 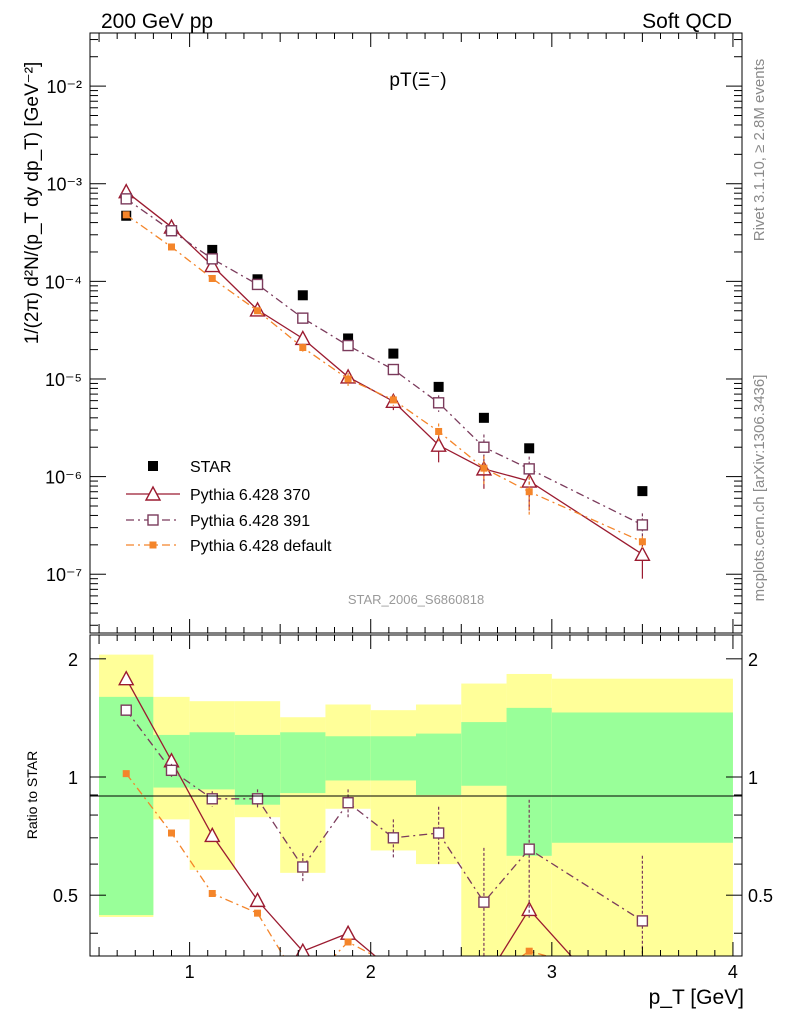 What do you see at coordinates (157, 21) in the screenshot?
I see `header-left: 200 GeV pp` at bounding box center [157, 21].